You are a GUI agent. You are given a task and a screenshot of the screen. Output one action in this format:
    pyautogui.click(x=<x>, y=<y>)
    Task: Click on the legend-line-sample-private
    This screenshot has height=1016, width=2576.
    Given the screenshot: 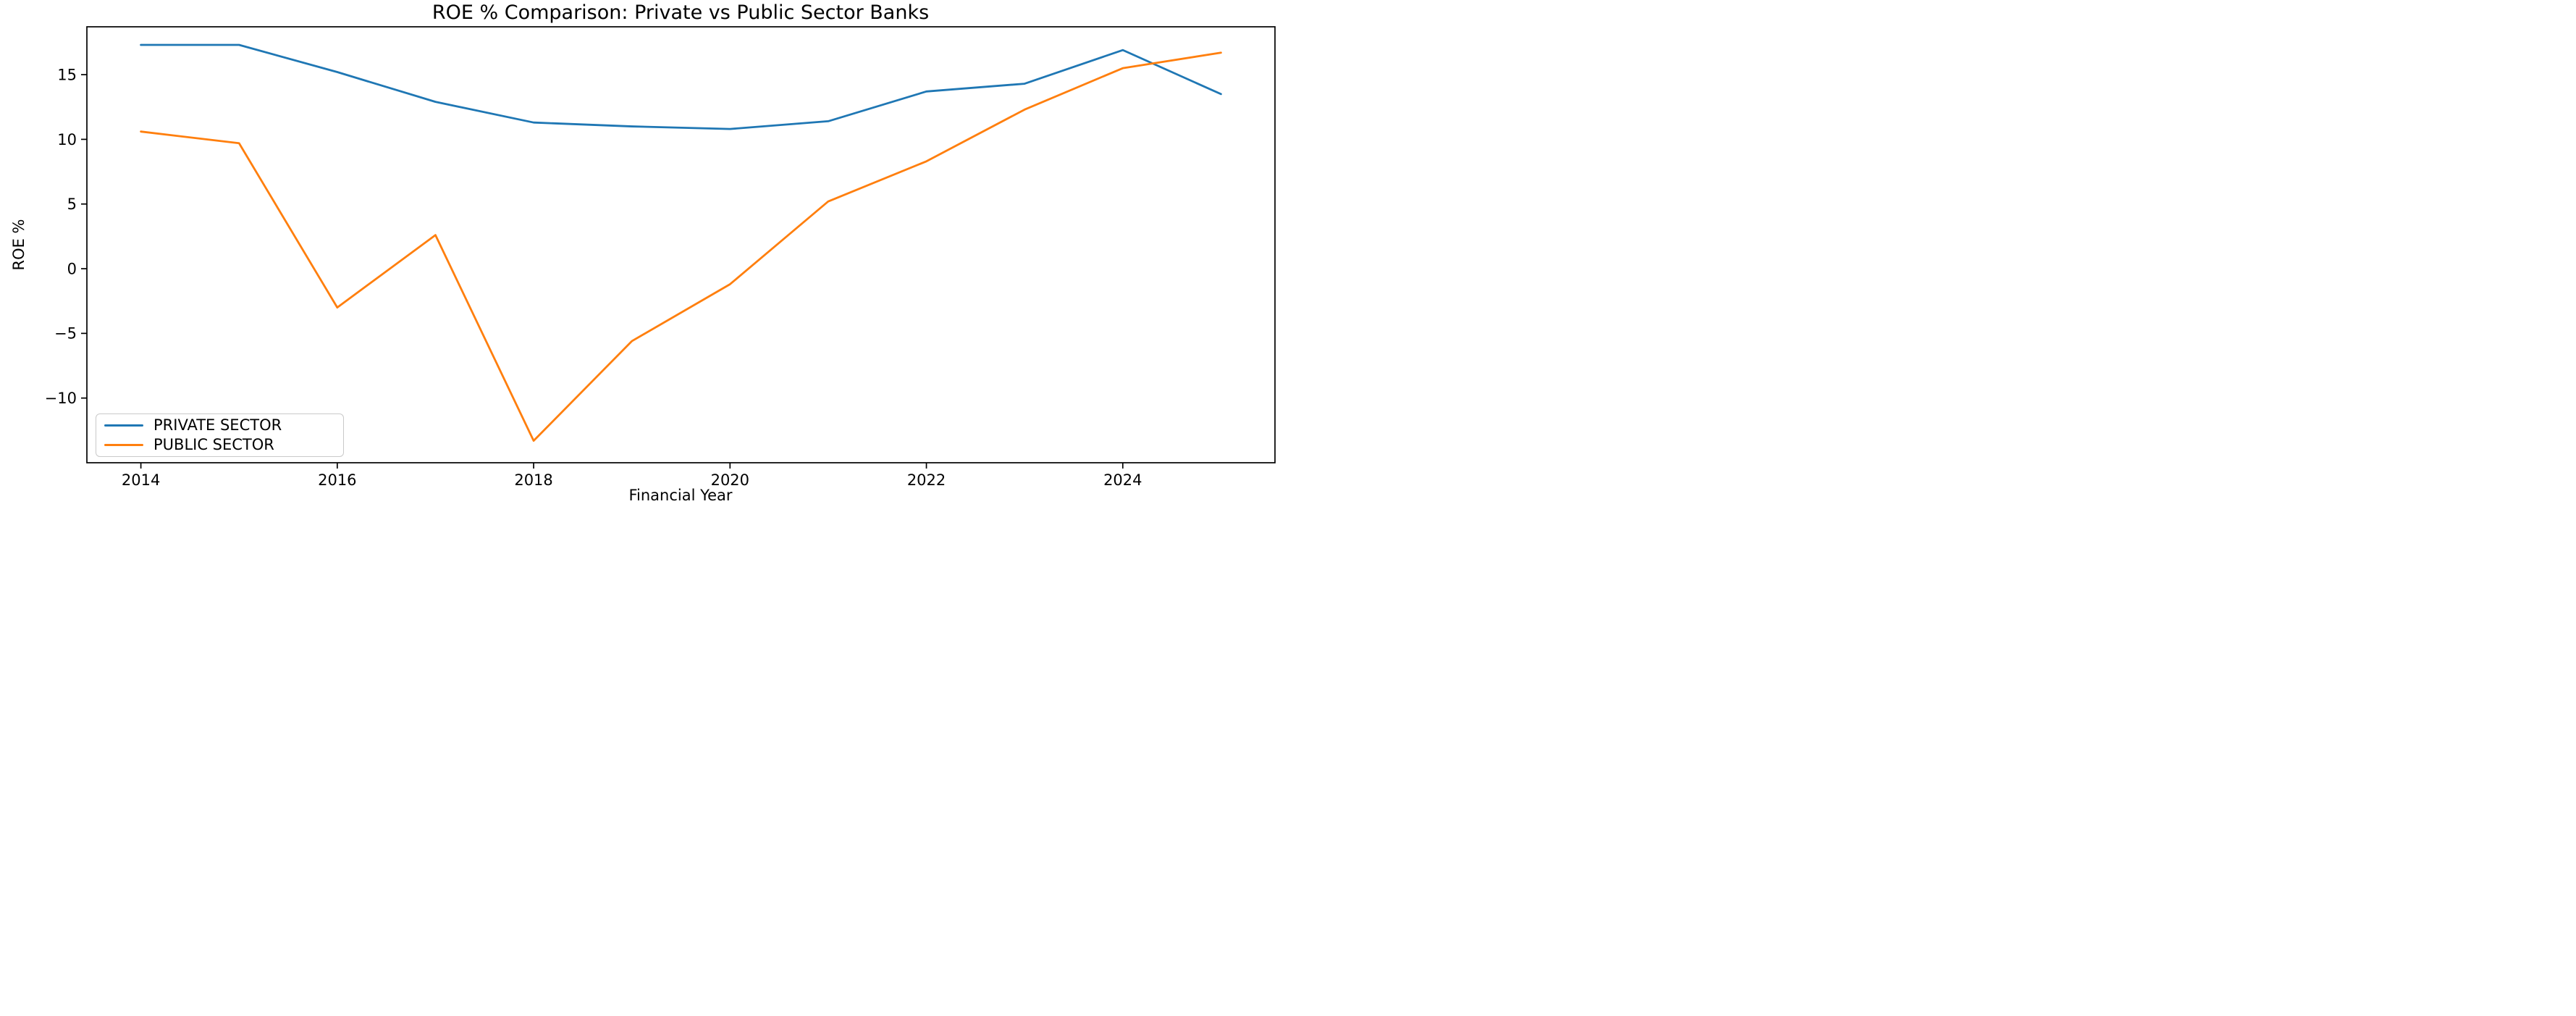 What is the action you would take?
    pyautogui.click(x=123, y=425)
    